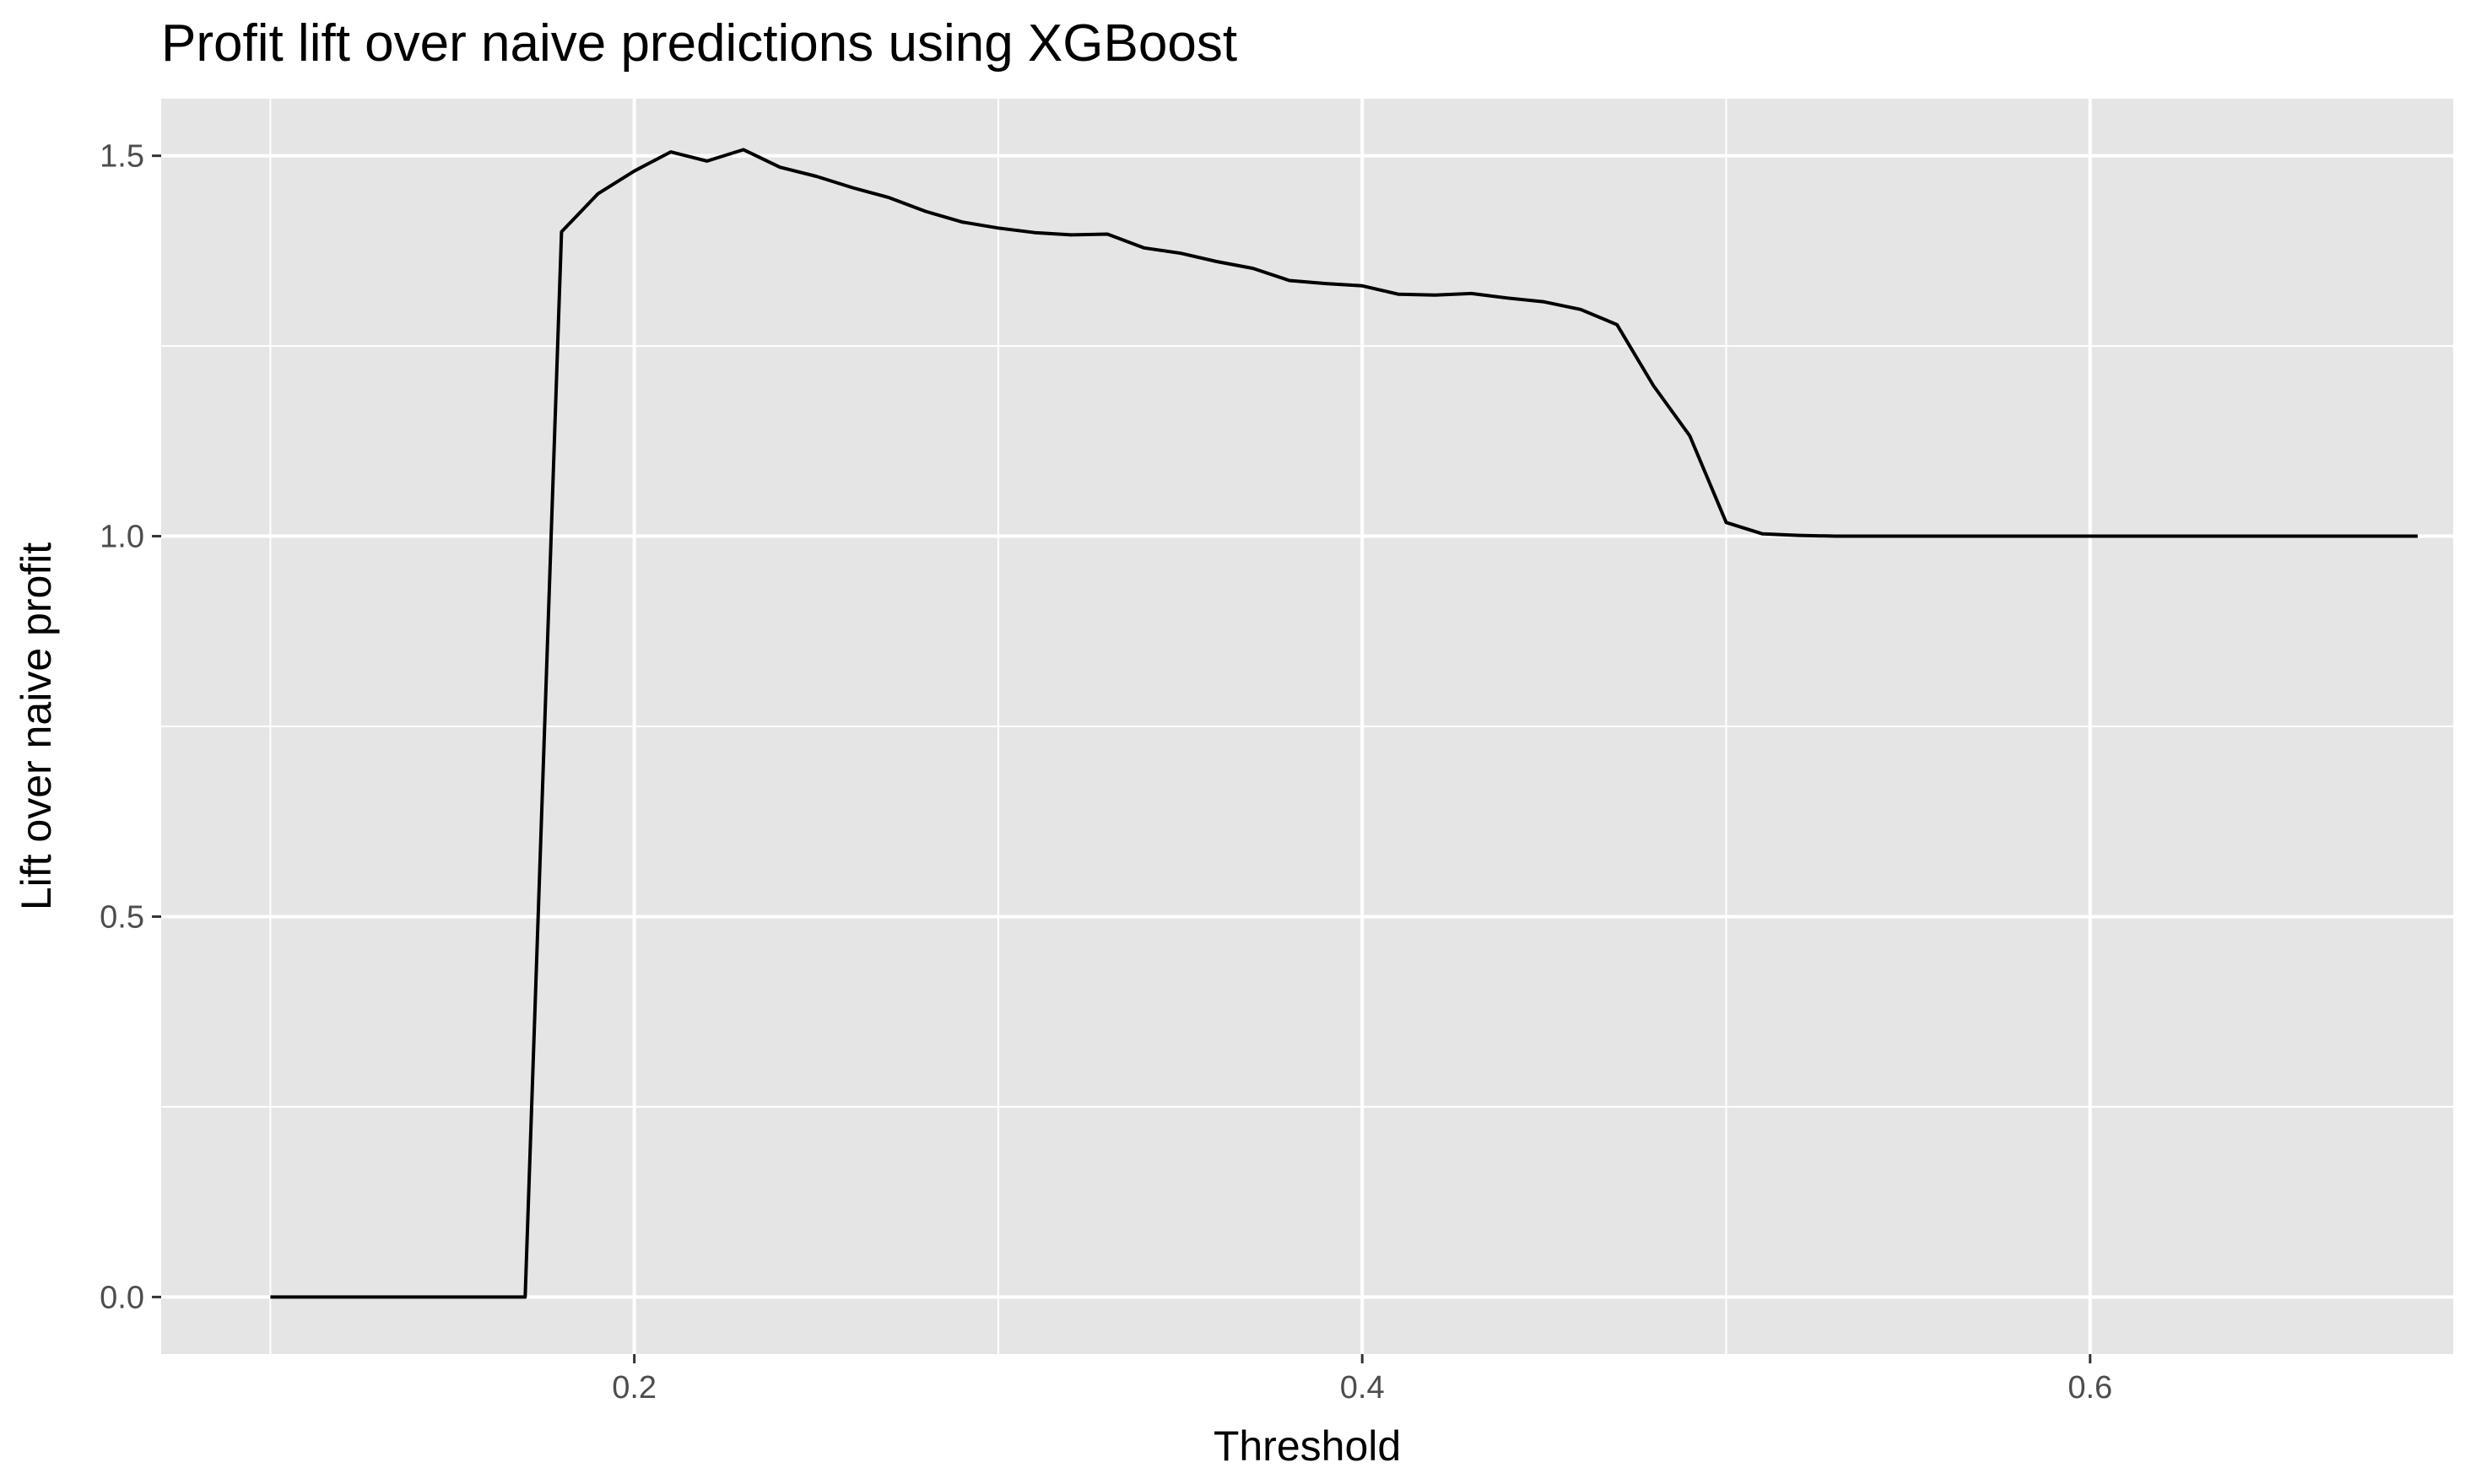 The height and width of the screenshot is (1484, 2476). What do you see at coordinates (122, 917) in the screenshot?
I see `y-tick-label: 0.5` at bounding box center [122, 917].